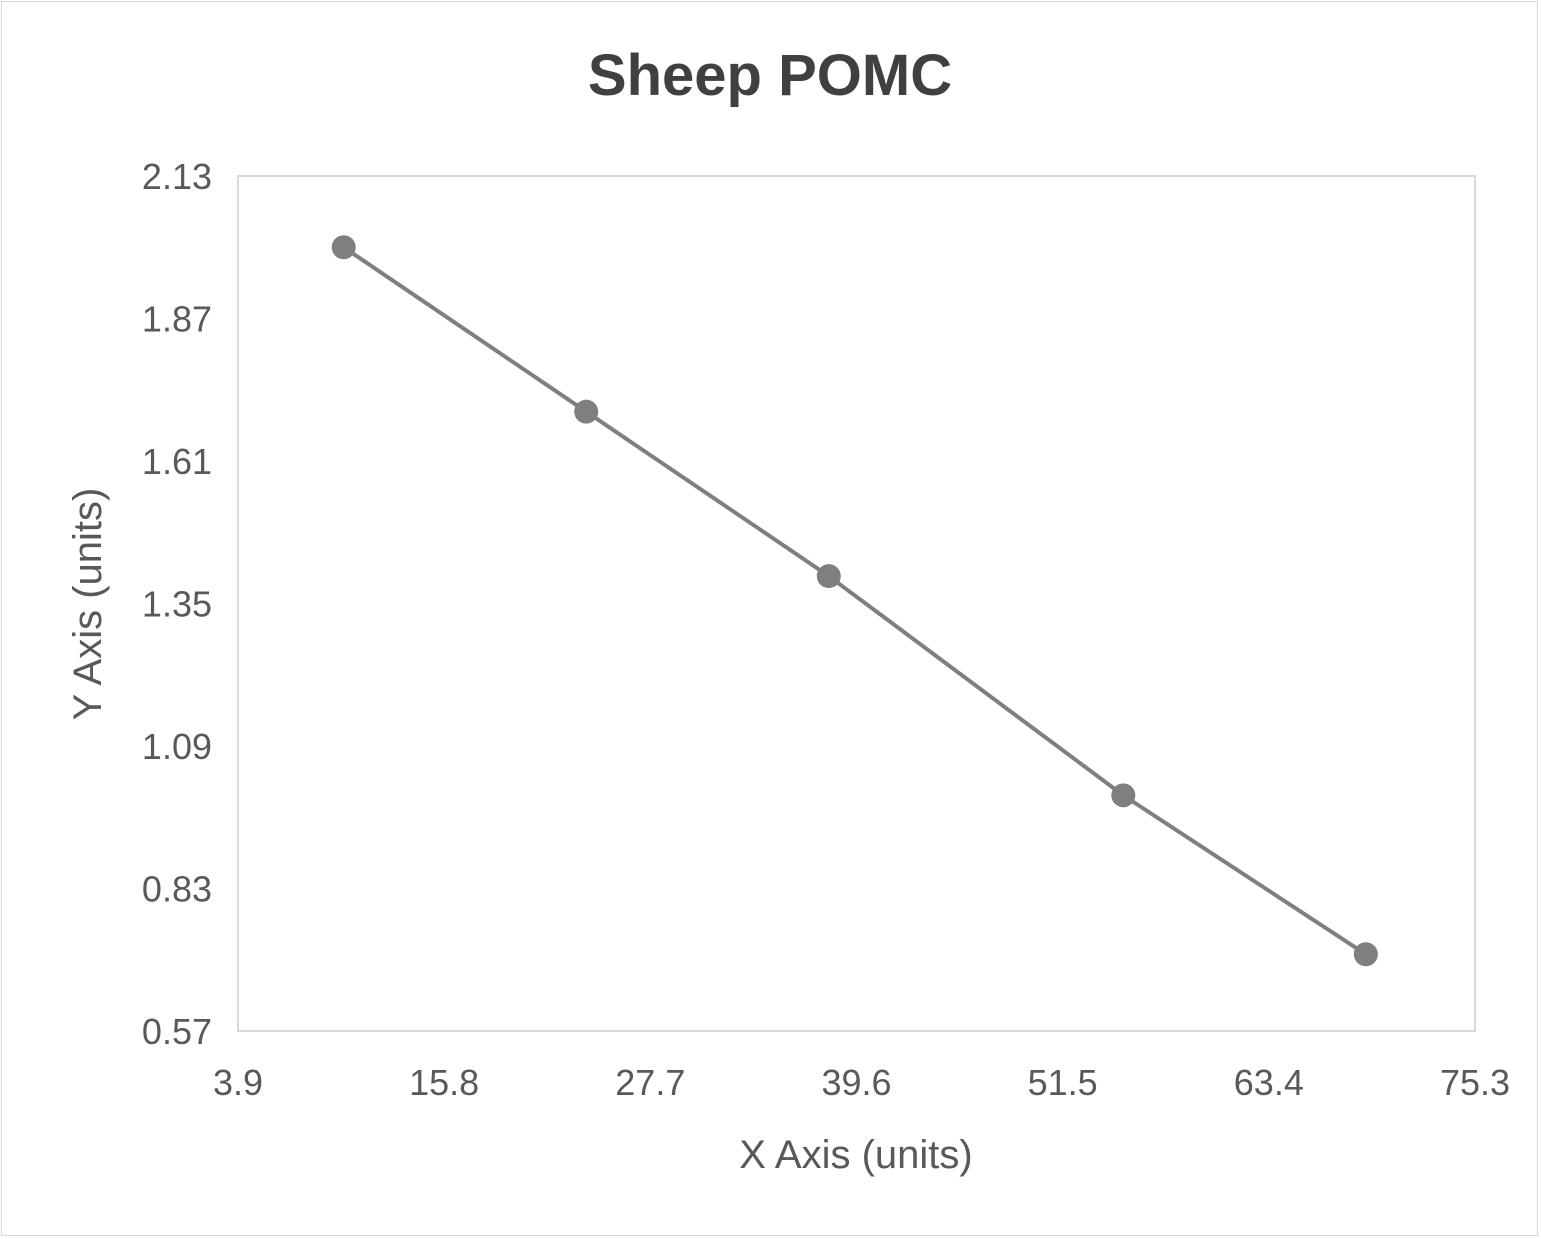  I want to click on x-tick-label: 63.4, so click(1269, 1082).